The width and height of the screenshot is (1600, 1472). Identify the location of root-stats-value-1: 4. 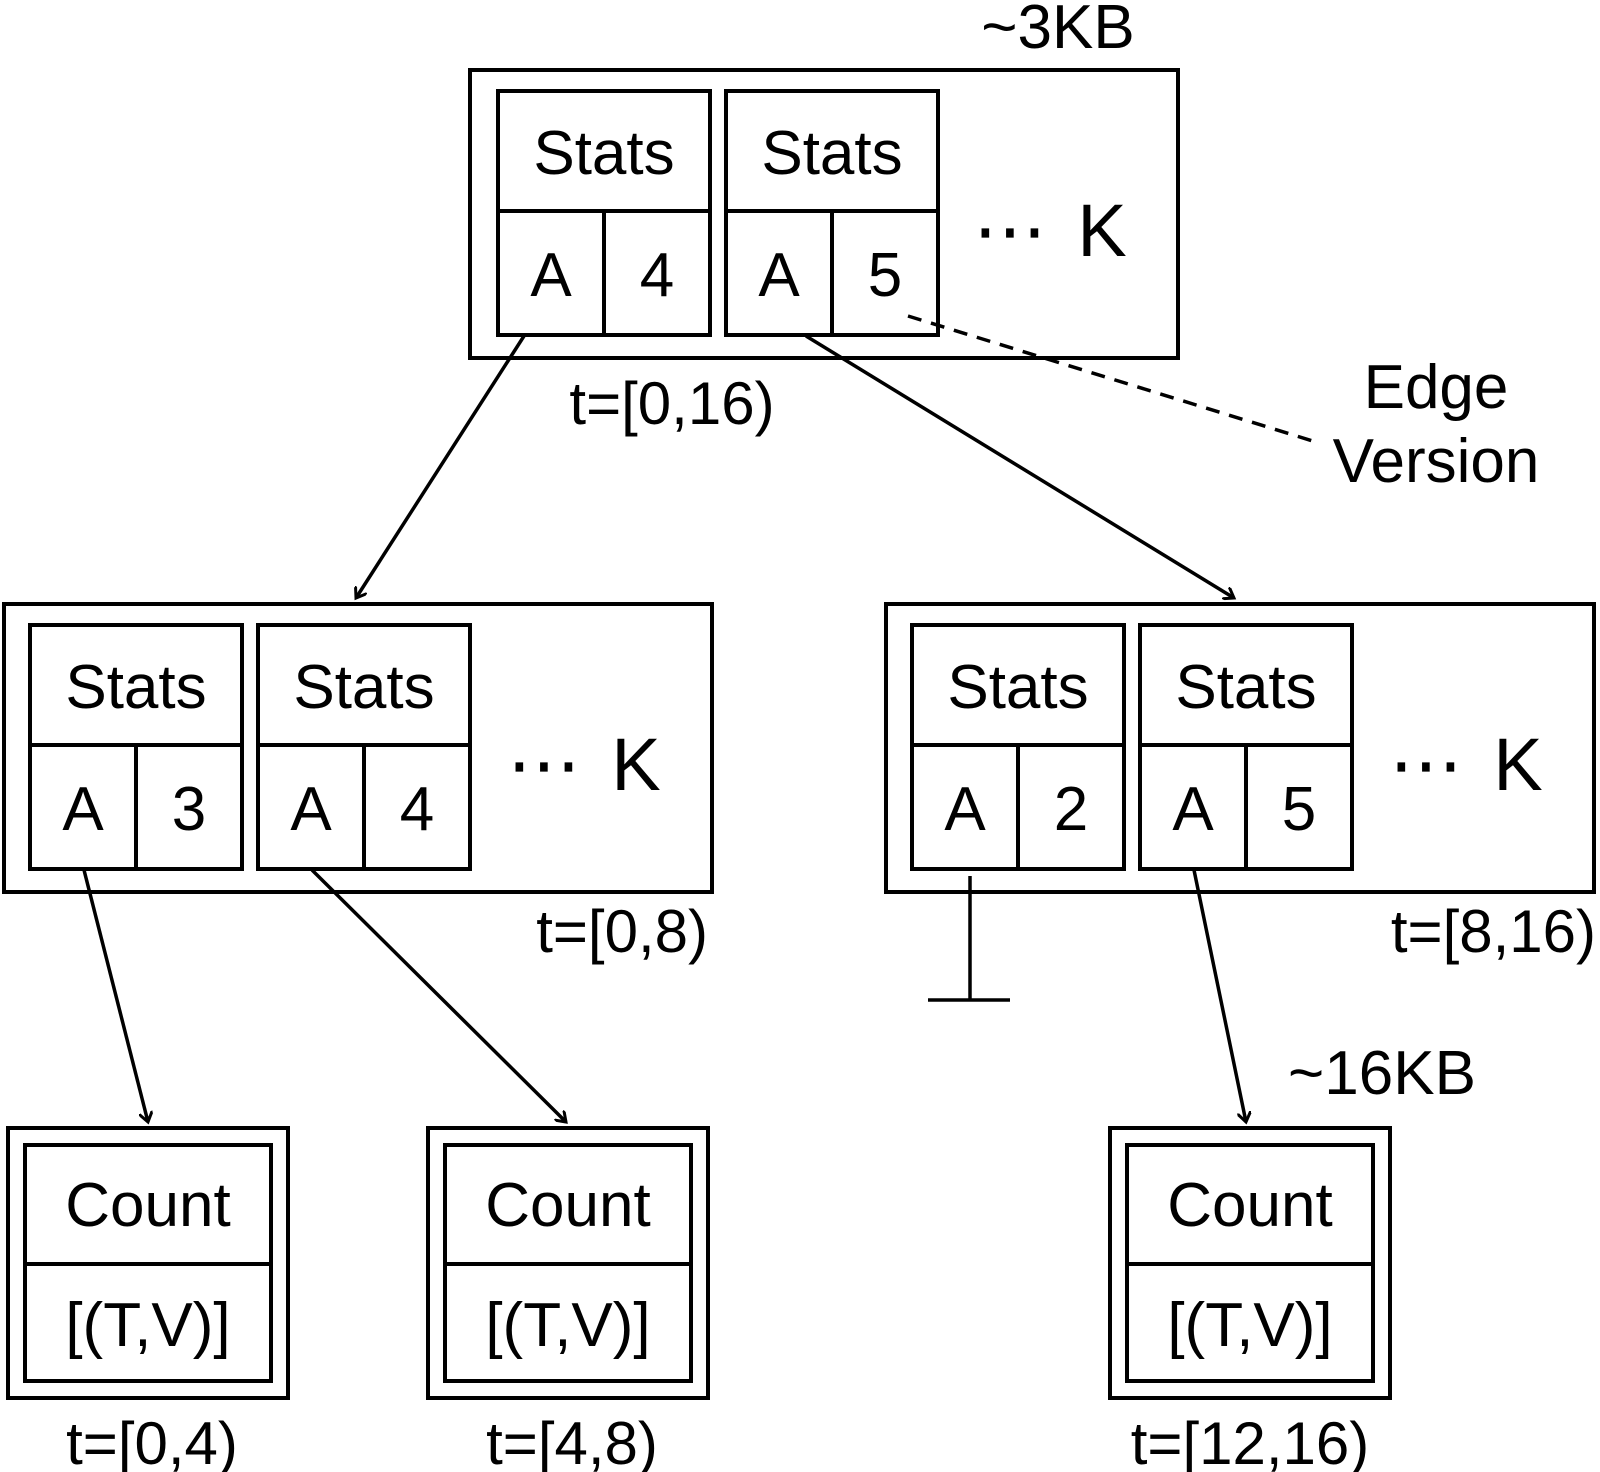
(657, 275).